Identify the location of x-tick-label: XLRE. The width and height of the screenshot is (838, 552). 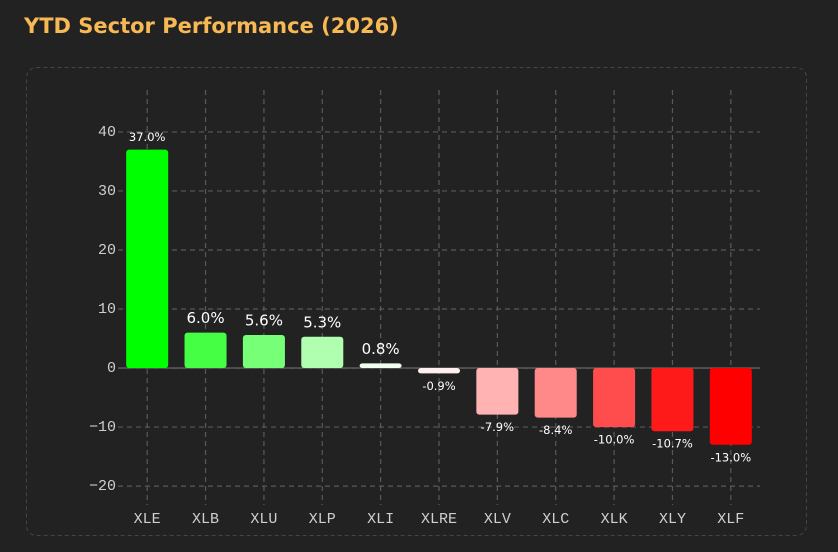
(439, 519).